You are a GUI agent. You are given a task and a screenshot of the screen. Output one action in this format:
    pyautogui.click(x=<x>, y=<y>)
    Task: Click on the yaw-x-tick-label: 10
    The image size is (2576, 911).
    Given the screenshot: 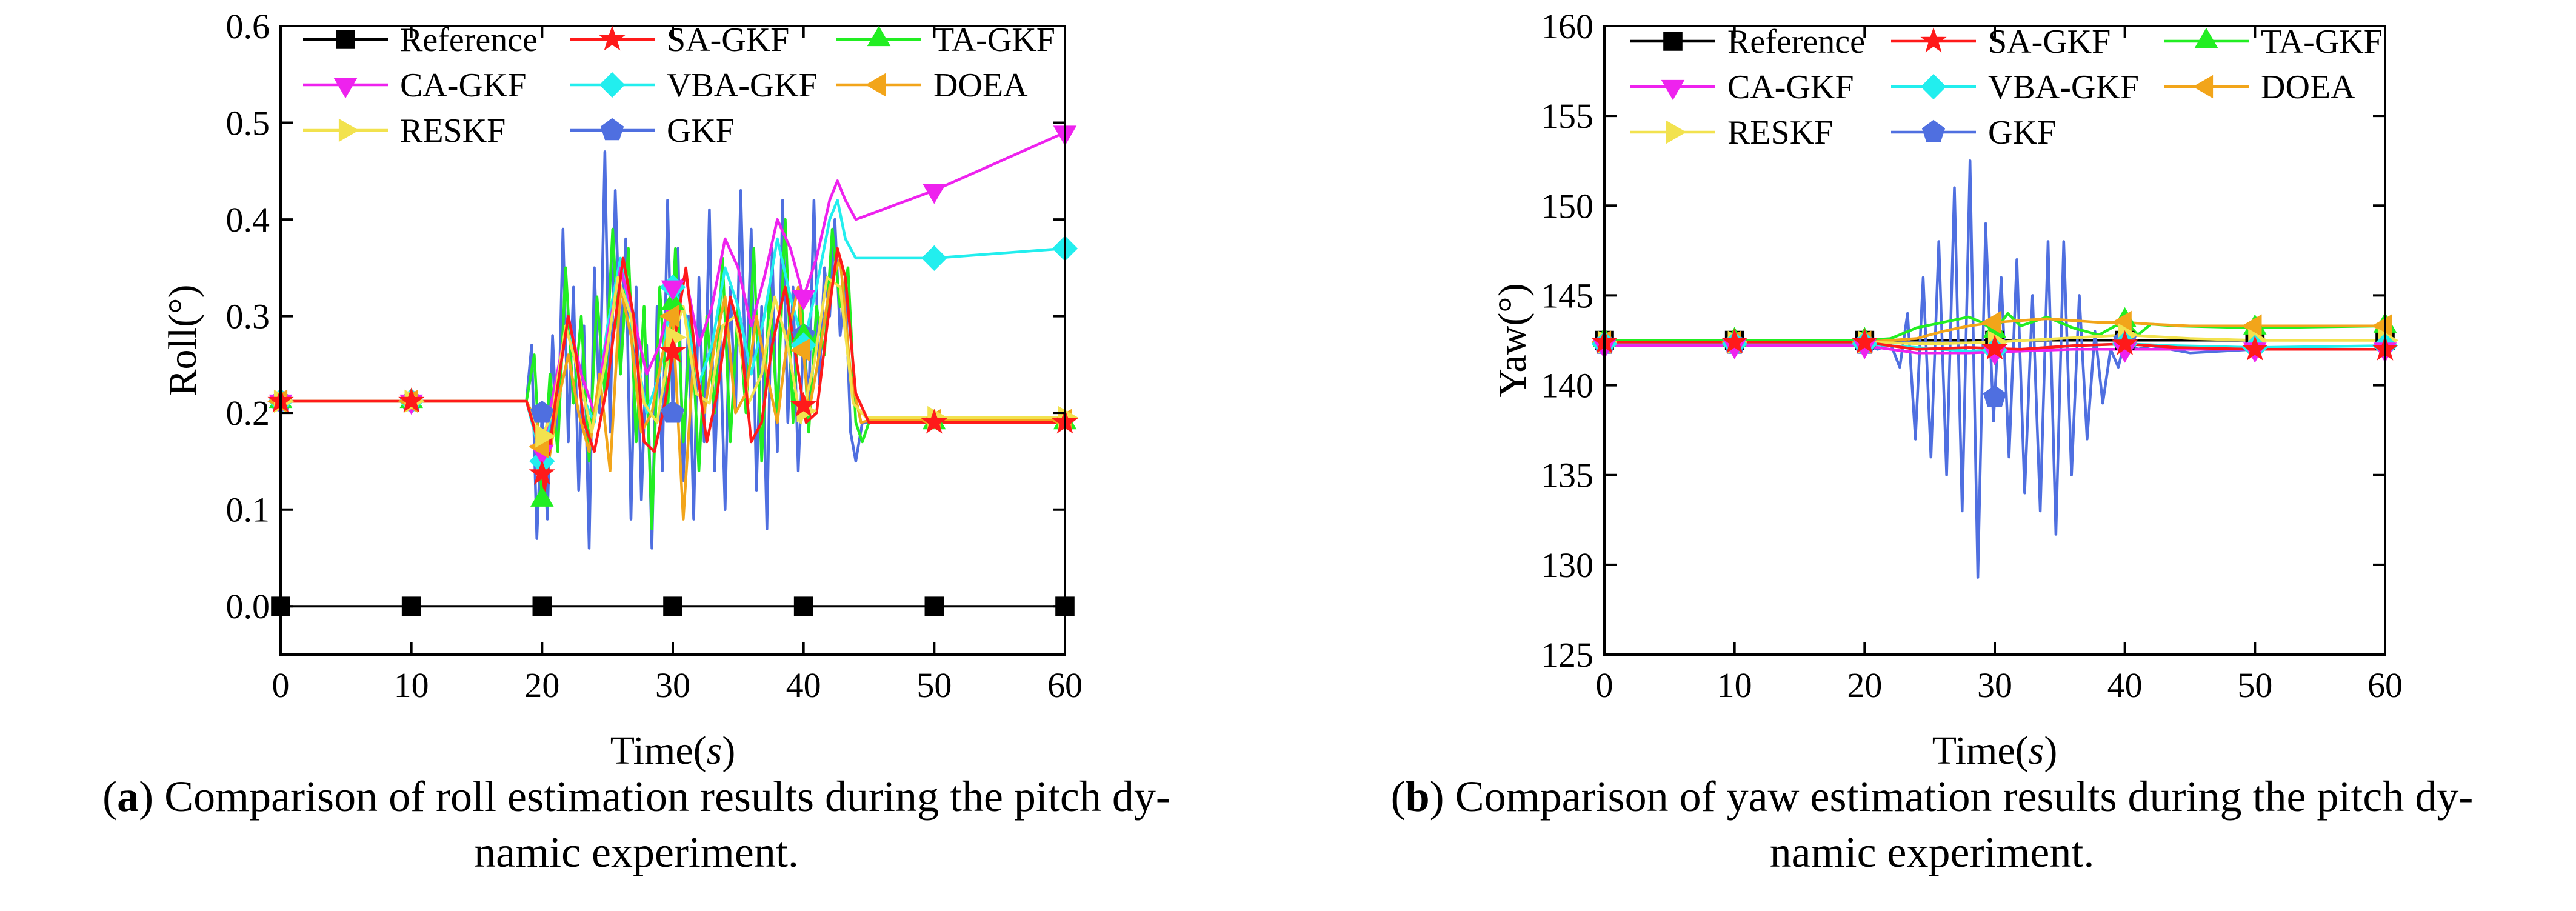 What is the action you would take?
    pyautogui.click(x=1734, y=685)
    